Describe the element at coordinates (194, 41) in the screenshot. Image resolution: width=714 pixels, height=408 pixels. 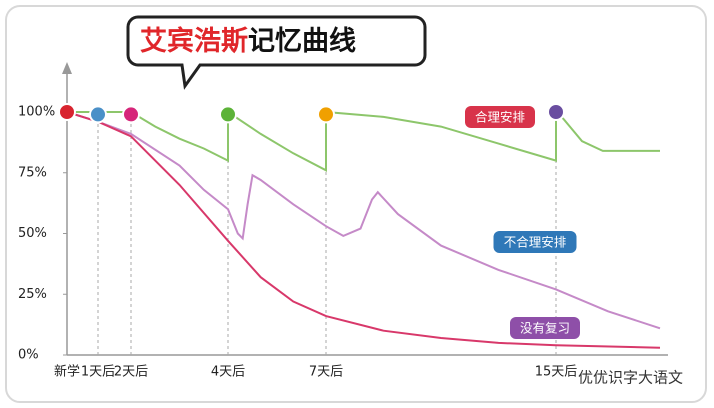
I see `title-part: 艾宾浩斯` at that location.